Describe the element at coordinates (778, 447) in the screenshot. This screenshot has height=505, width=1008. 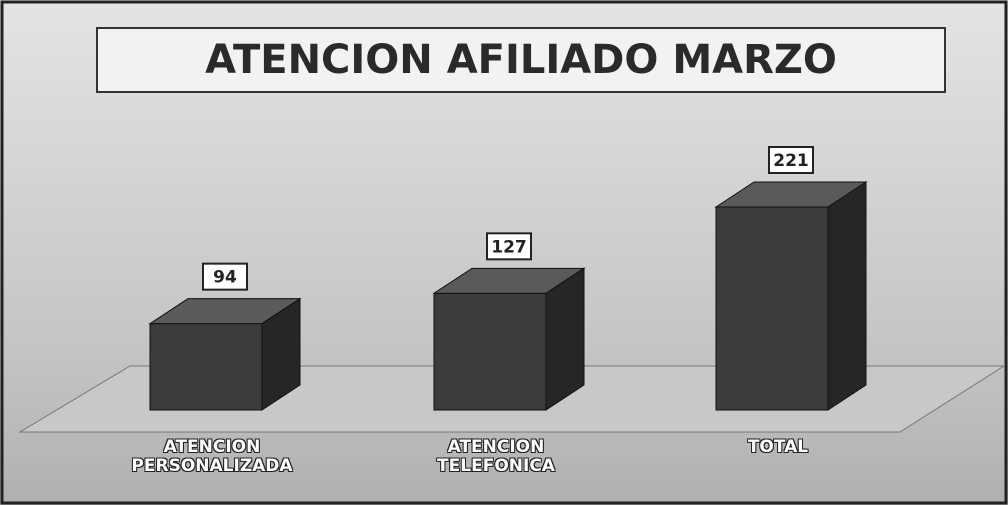
I see `x-tick-label: TOTAL` at that location.